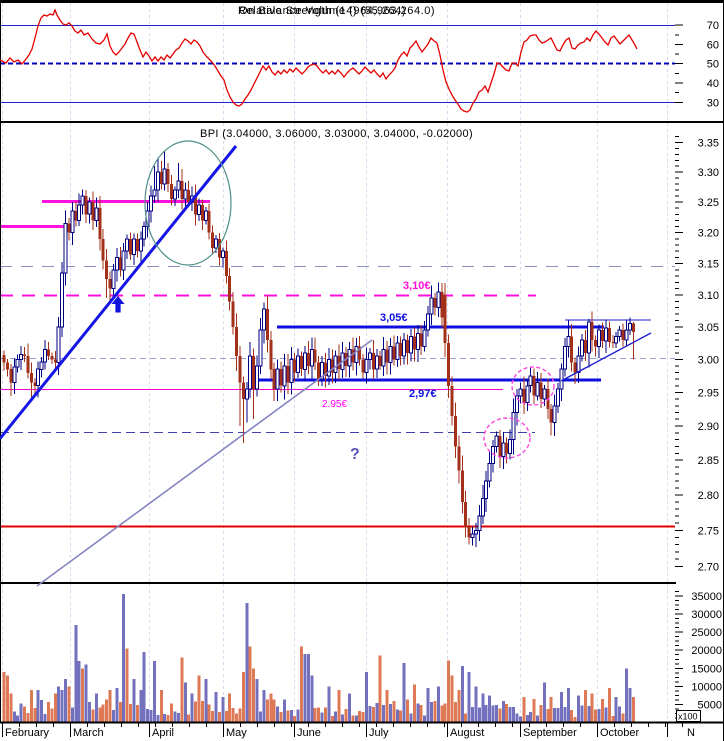 This screenshot has height=741, width=724. What do you see at coordinates (394, 318) in the screenshot?
I see `svg-text: 3,05€` at bounding box center [394, 318].